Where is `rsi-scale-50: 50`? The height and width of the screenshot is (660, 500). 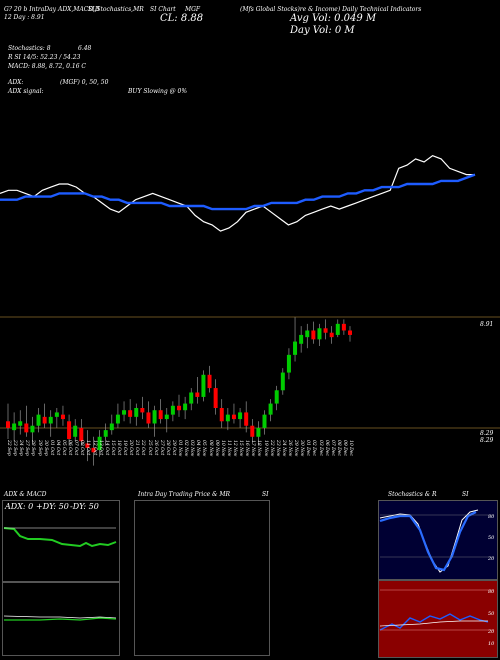 rsi-scale-50: 50 is located at coordinates (491, 614).